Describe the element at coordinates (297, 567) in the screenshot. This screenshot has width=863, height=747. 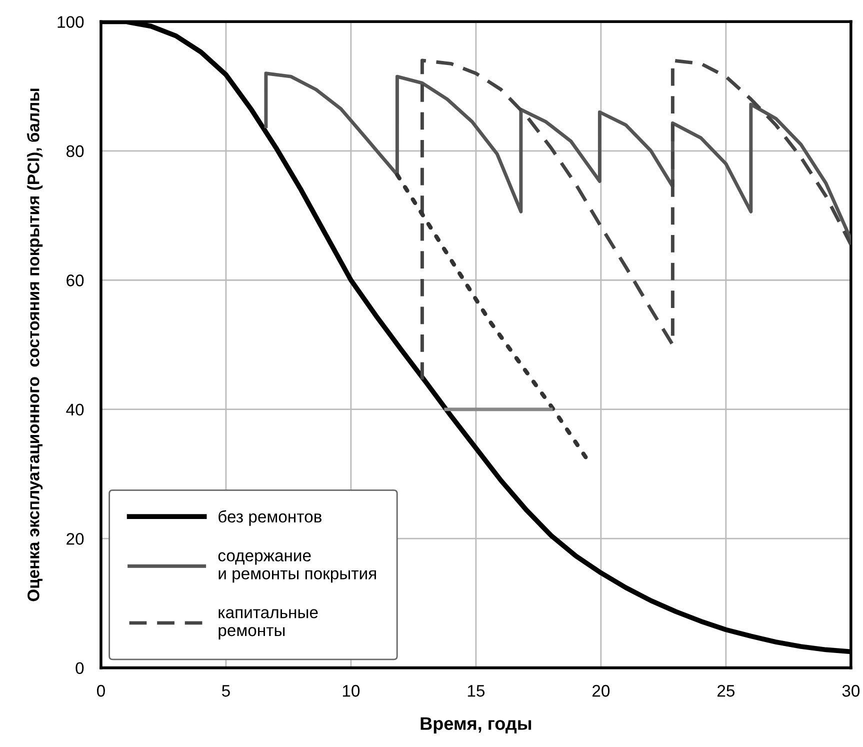
I see `legend-label: содержание и ремонты покрытия` at that location.